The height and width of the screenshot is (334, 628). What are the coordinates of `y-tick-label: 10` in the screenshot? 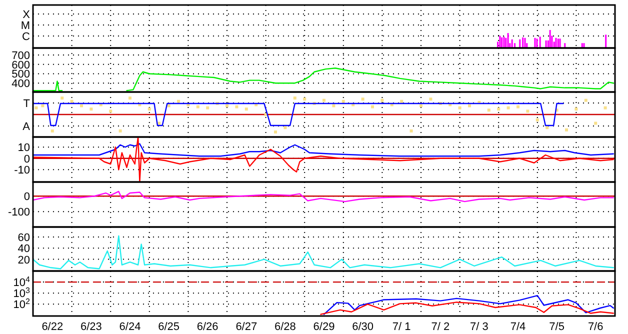 It's located at (24, 148).